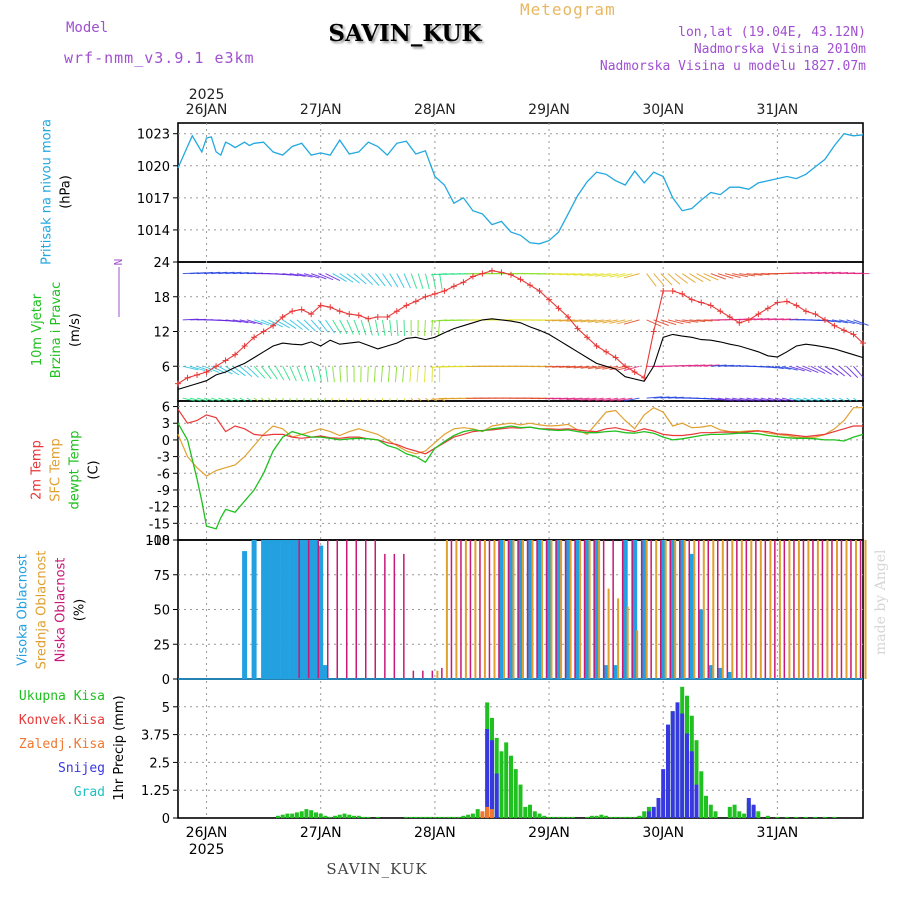 The image size is (900, 900). Describe the element at coordinates (66, 469) in the screenshot. I see `temperature-axis-label-group: 2m Temp SFC Temp dewpt Temp (C)` at that location.